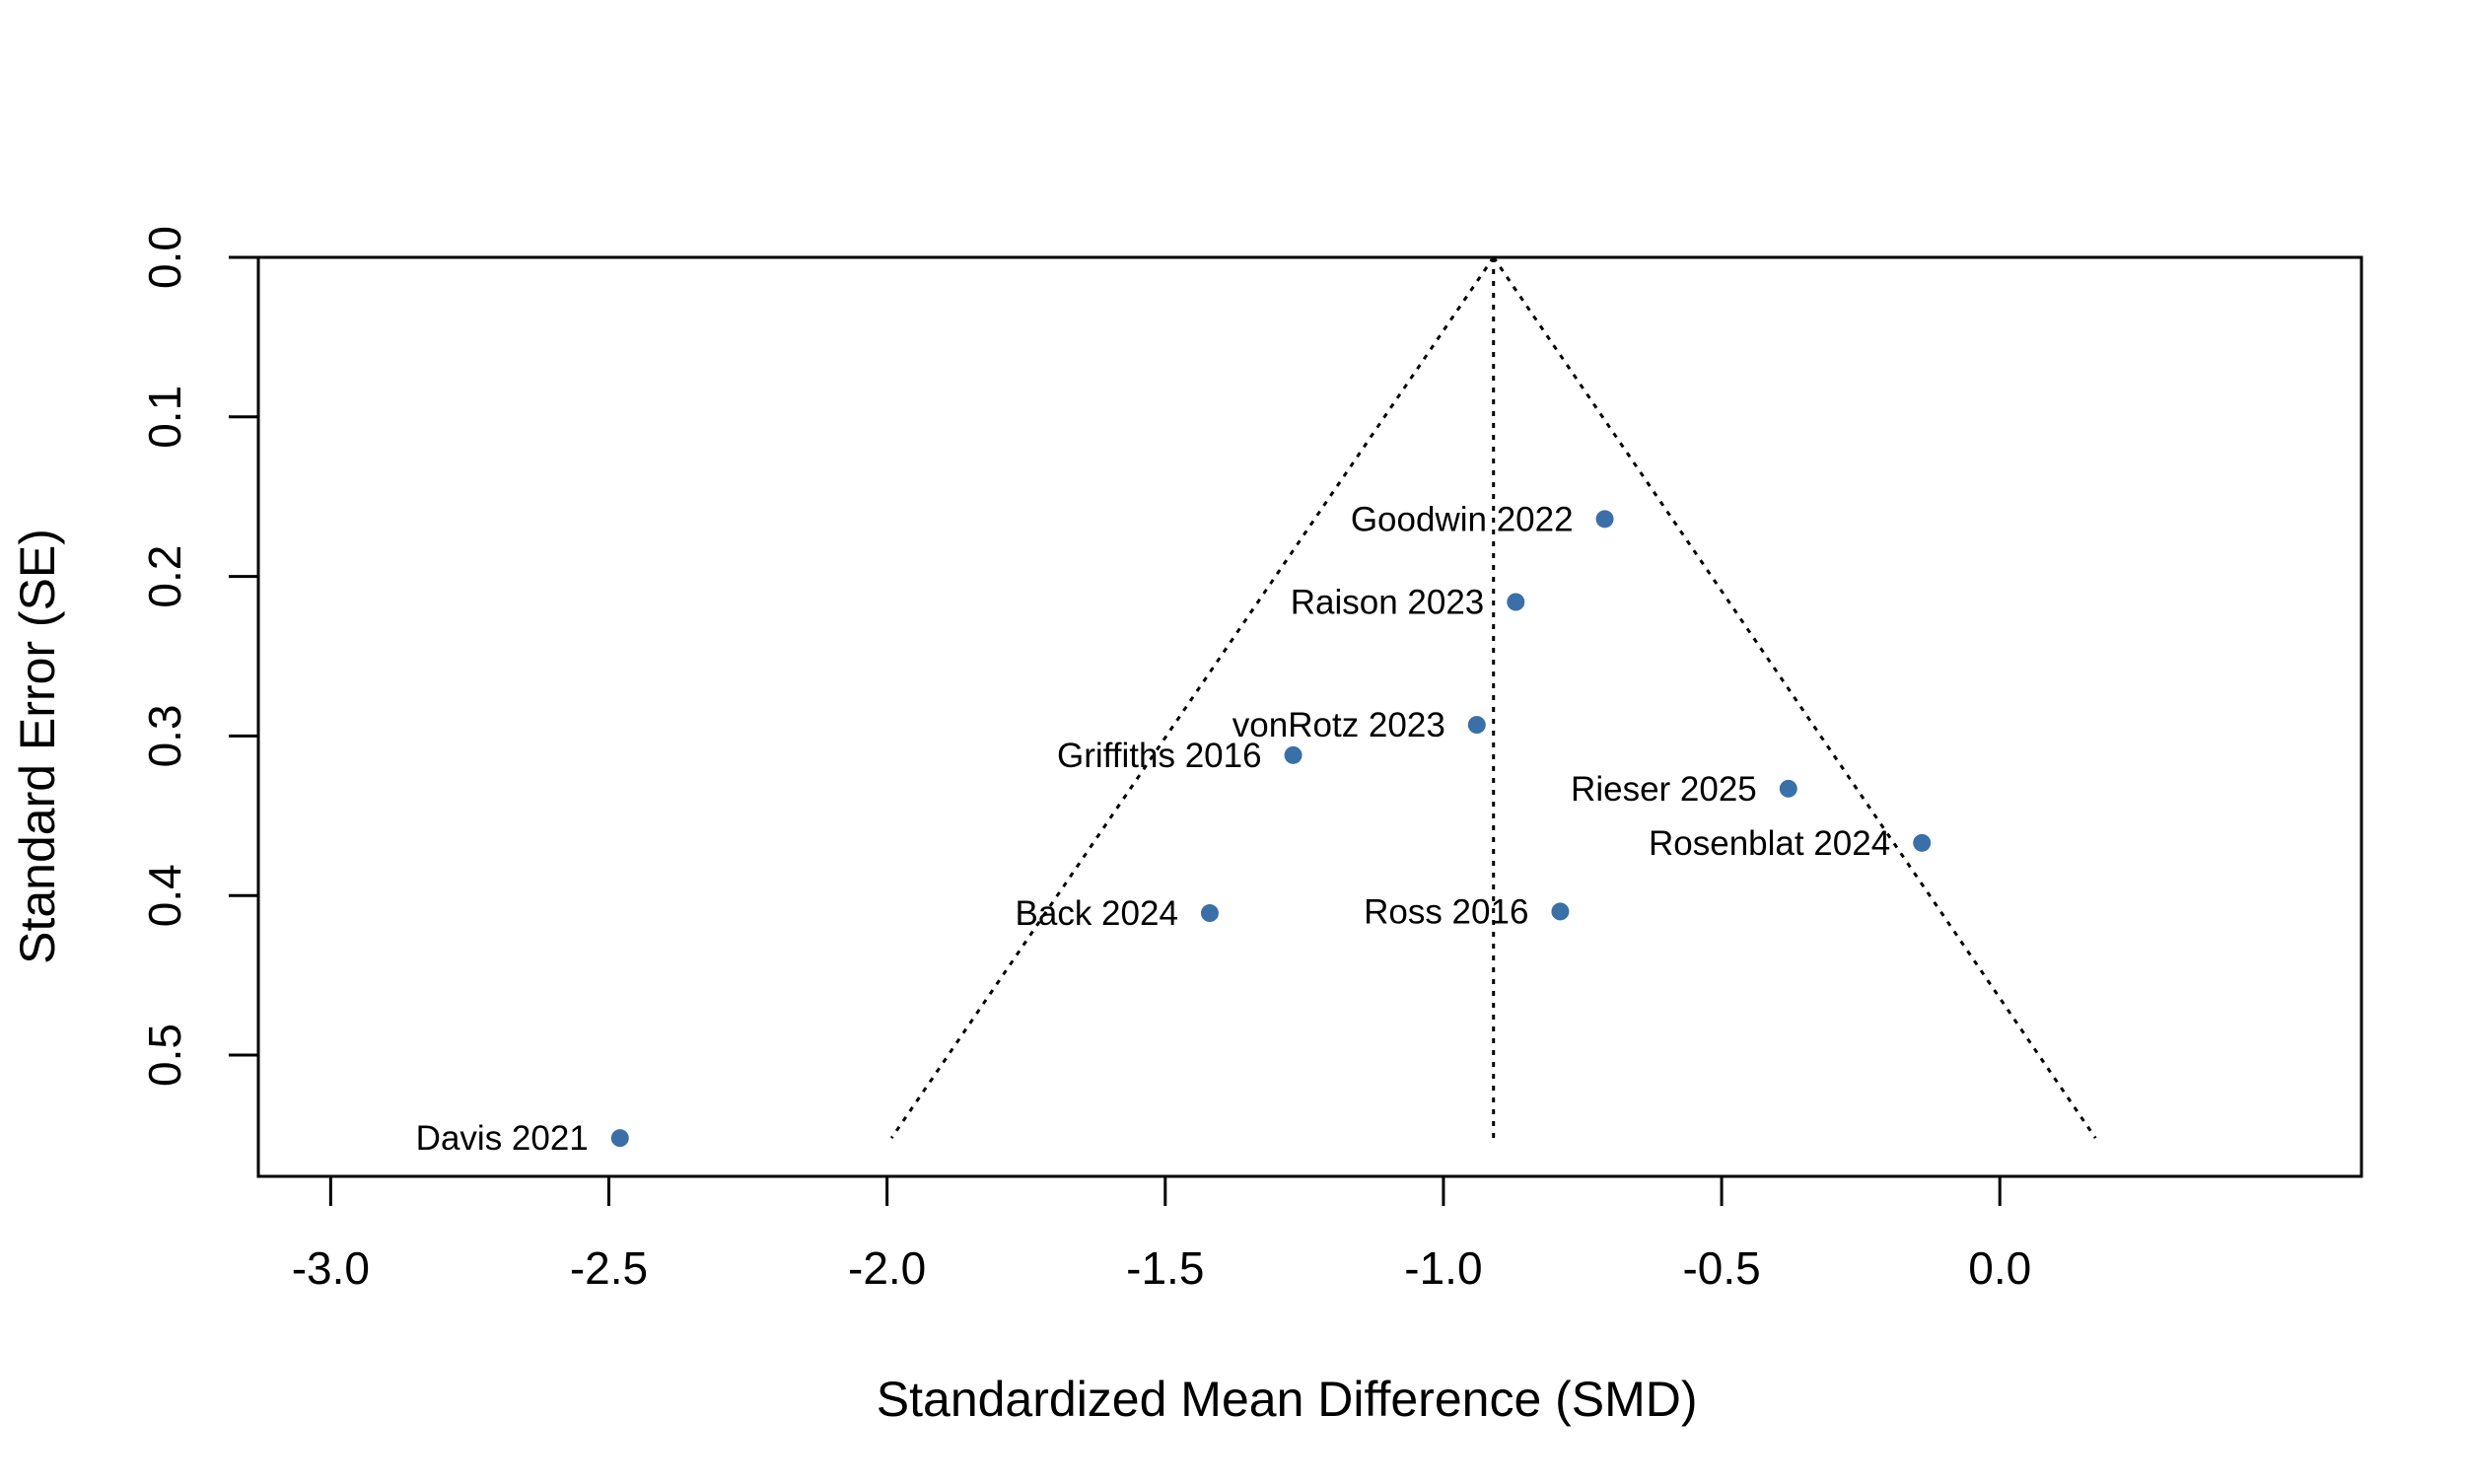 The width and height of the screenshot is (2465, 1484). I want to click on study-point: Griffiths 2016, so click(1180, 756).